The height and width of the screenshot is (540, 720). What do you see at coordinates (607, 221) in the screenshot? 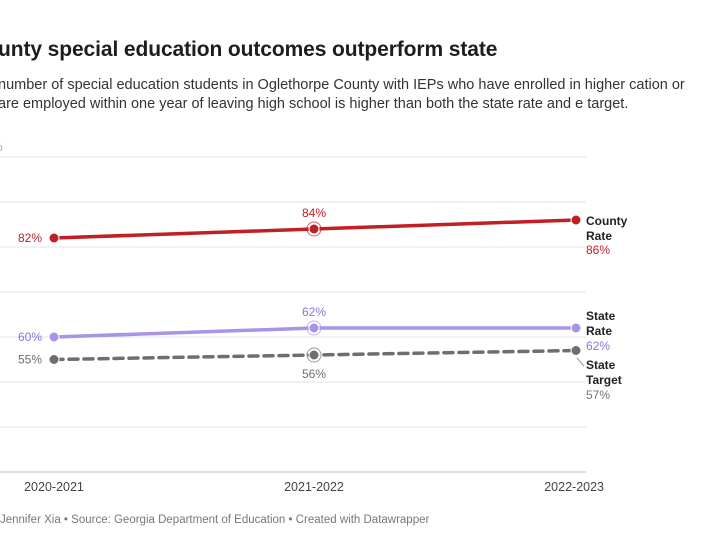
I see `series-label-county: County` at bounding box center [607, 221].